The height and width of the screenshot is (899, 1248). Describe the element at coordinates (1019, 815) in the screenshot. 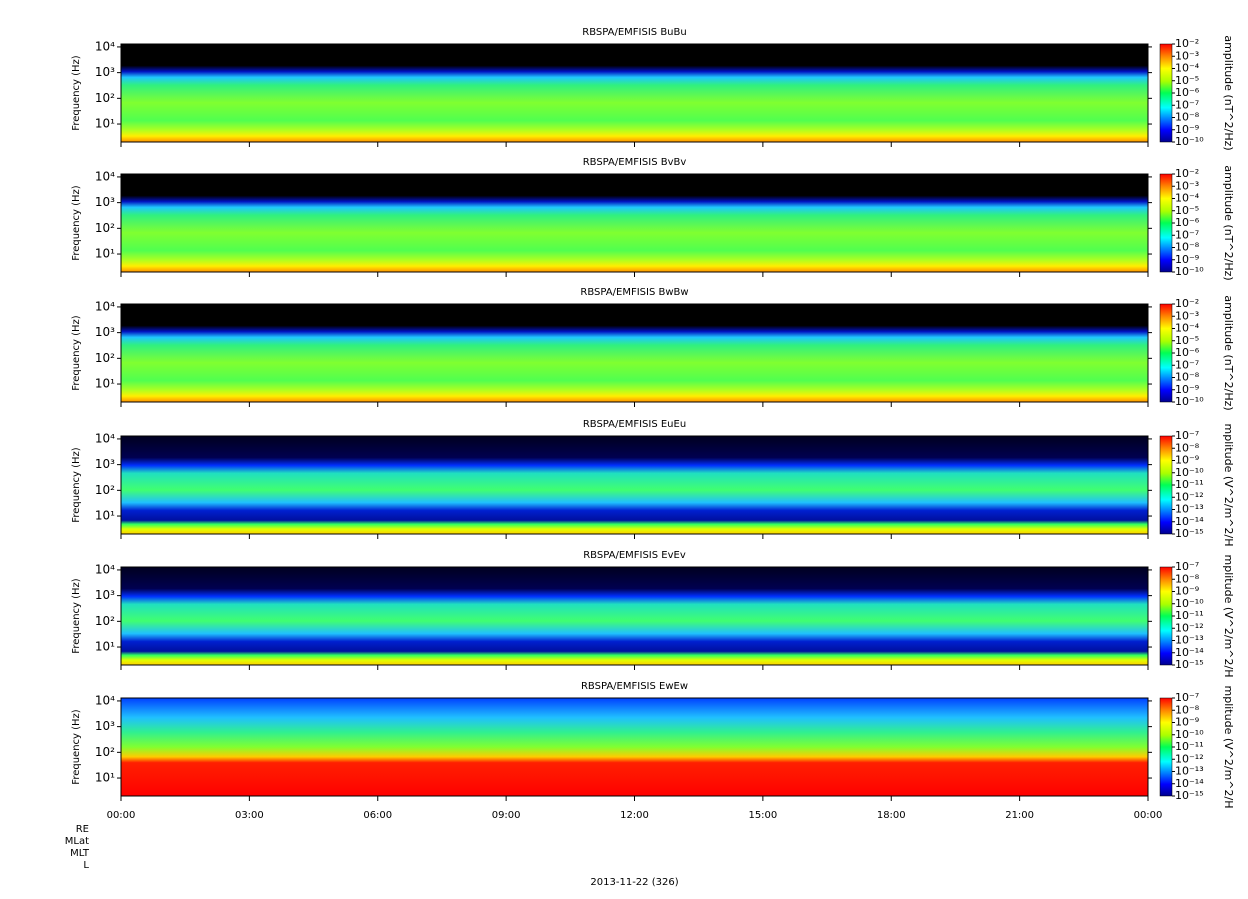

I see `x-tick-label: 21:00` at that location.